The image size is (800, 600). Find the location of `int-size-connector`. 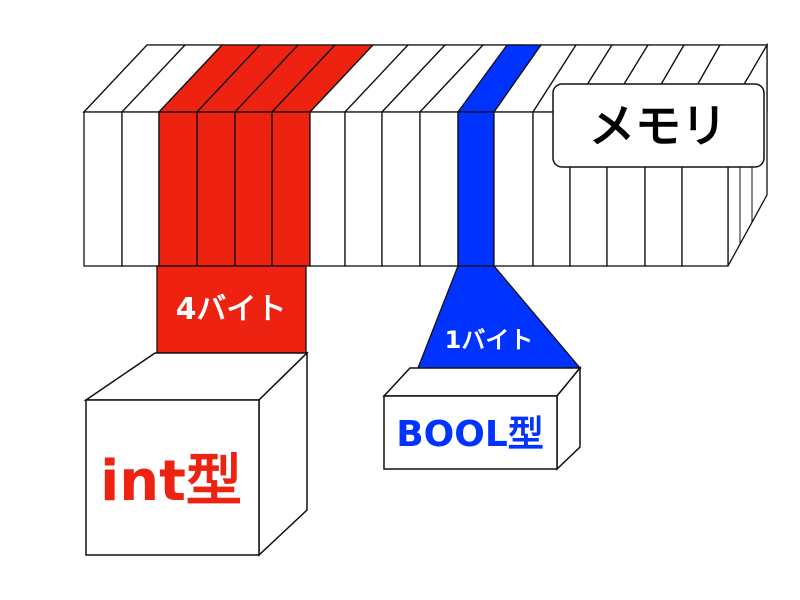

int-size-connector is located at coordinates (231, 309).